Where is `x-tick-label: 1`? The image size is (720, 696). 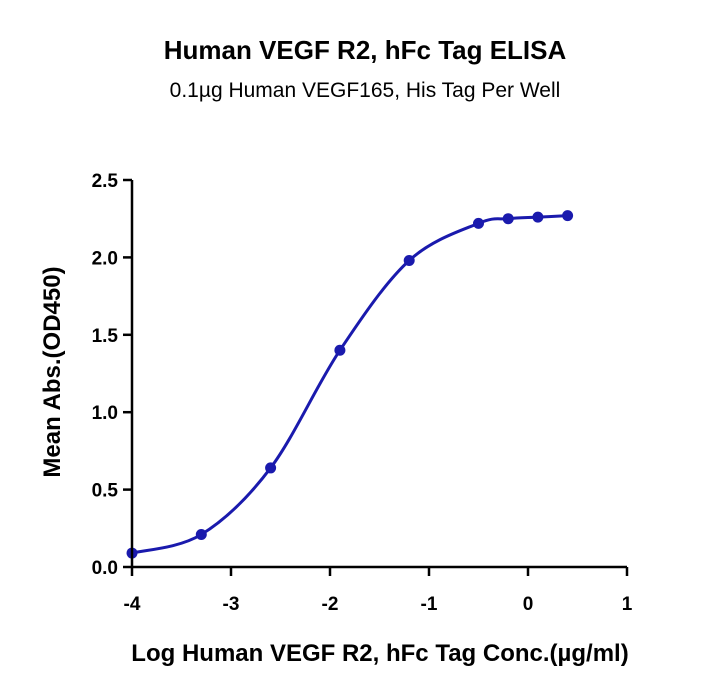 x-tick-label: 1 is located at coordinates (627, 604).